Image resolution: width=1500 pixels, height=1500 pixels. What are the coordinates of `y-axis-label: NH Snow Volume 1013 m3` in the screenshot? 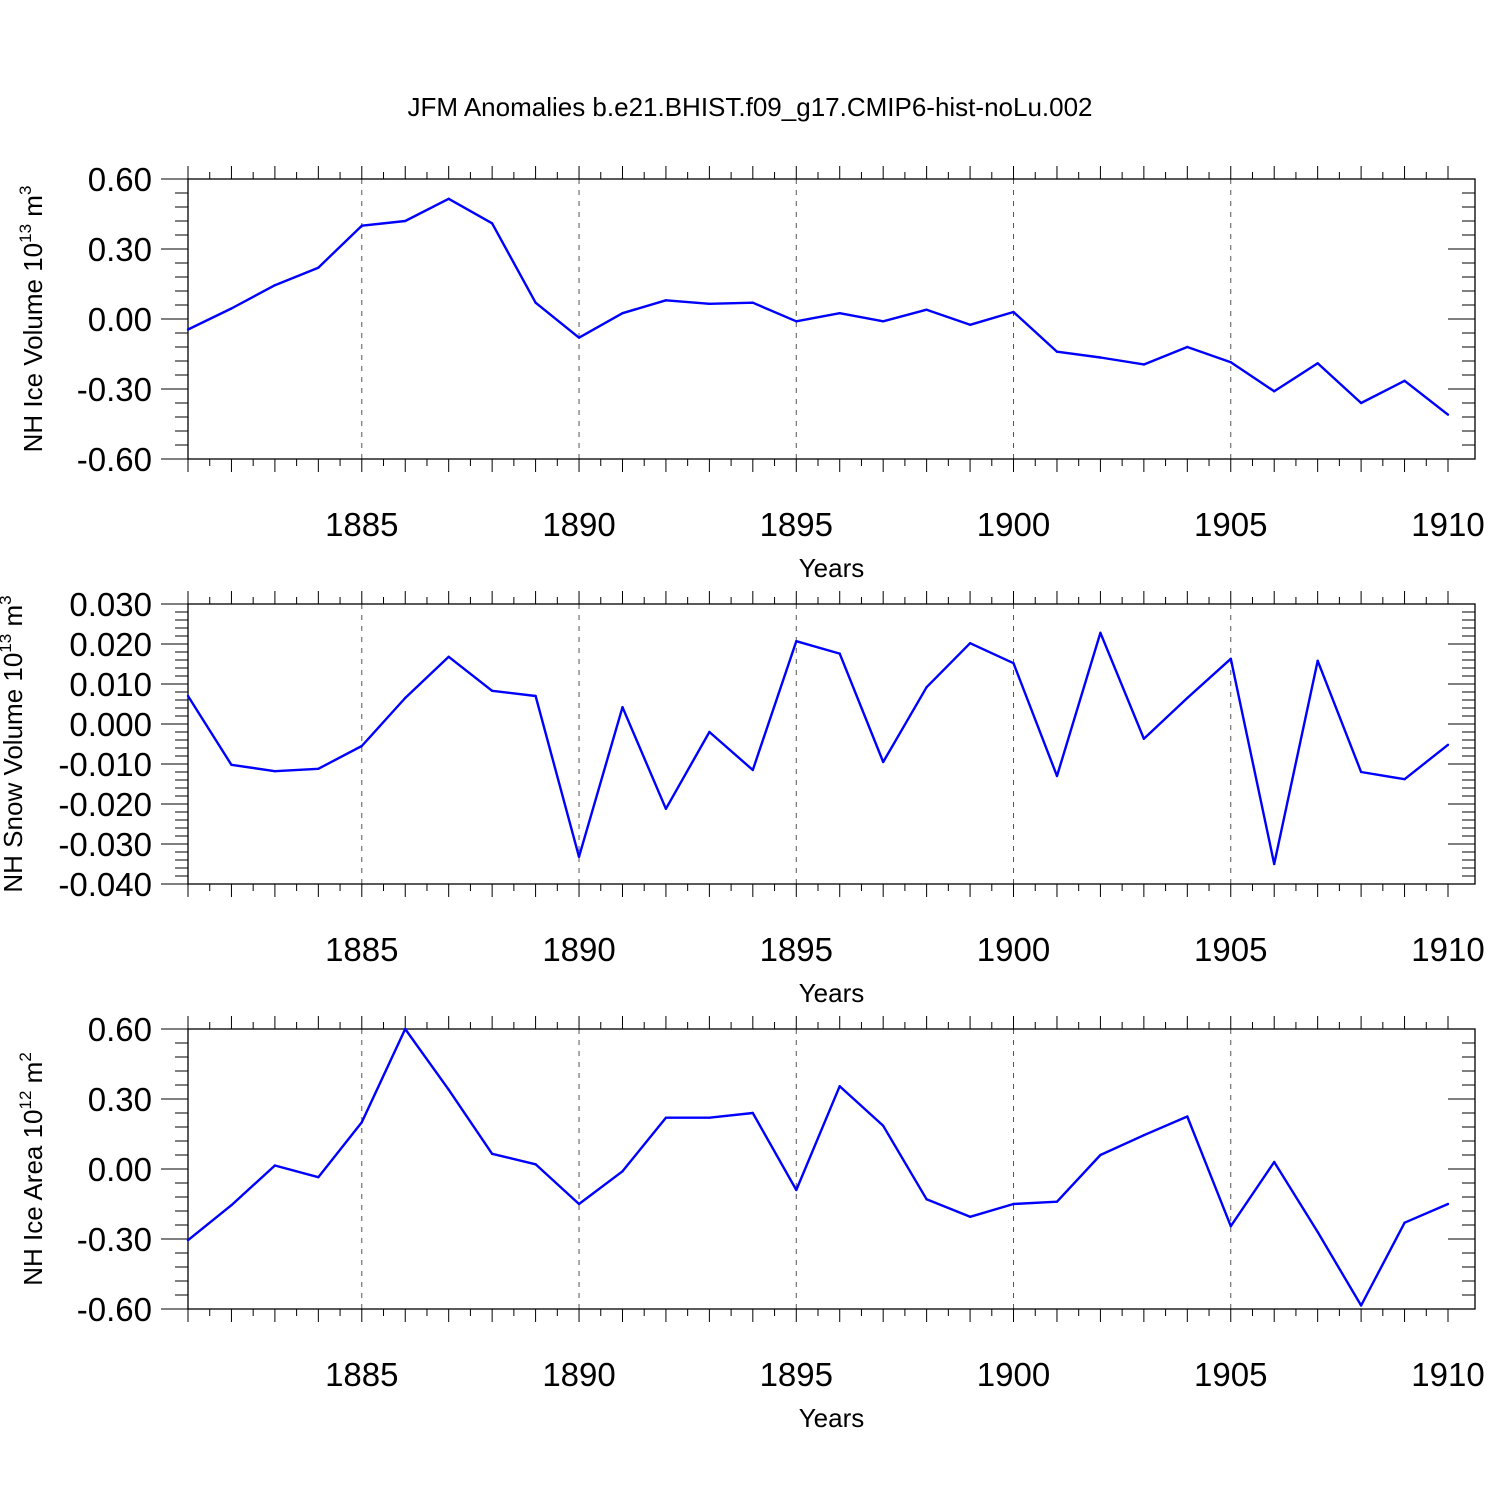 It's located at (14, 743).